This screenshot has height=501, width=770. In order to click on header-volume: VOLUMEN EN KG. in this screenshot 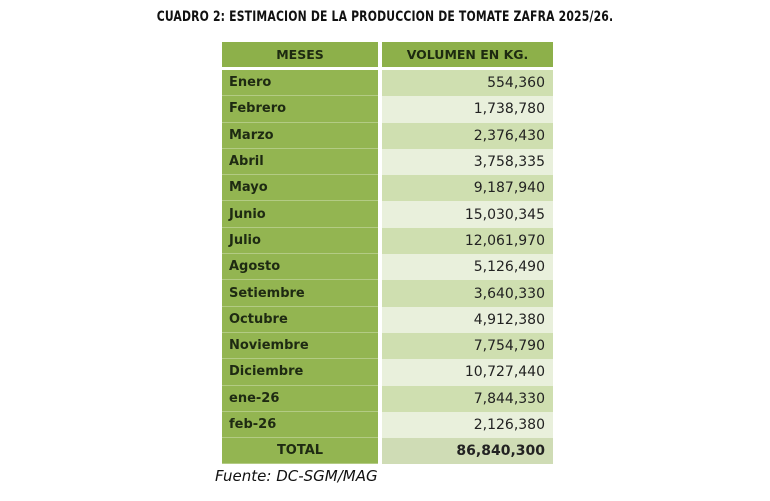, I will do `click(467, 54)`.